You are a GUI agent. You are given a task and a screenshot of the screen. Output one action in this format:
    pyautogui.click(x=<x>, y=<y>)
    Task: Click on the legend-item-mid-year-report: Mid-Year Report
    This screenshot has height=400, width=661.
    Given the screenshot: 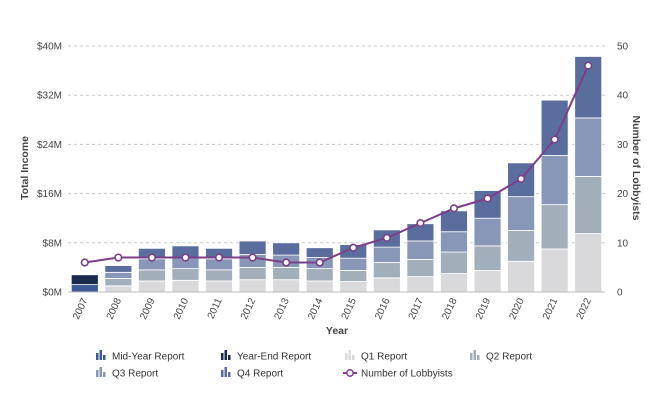 What is the action you would take?
    pyautogui.click(x=140, y=356)
    